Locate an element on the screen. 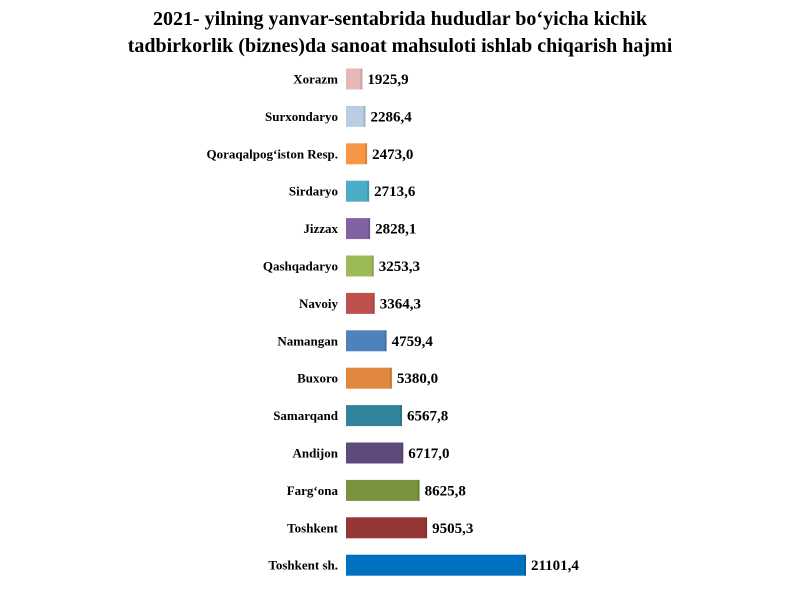  value-label: 2828,1 is located at coordinates (395, 230).